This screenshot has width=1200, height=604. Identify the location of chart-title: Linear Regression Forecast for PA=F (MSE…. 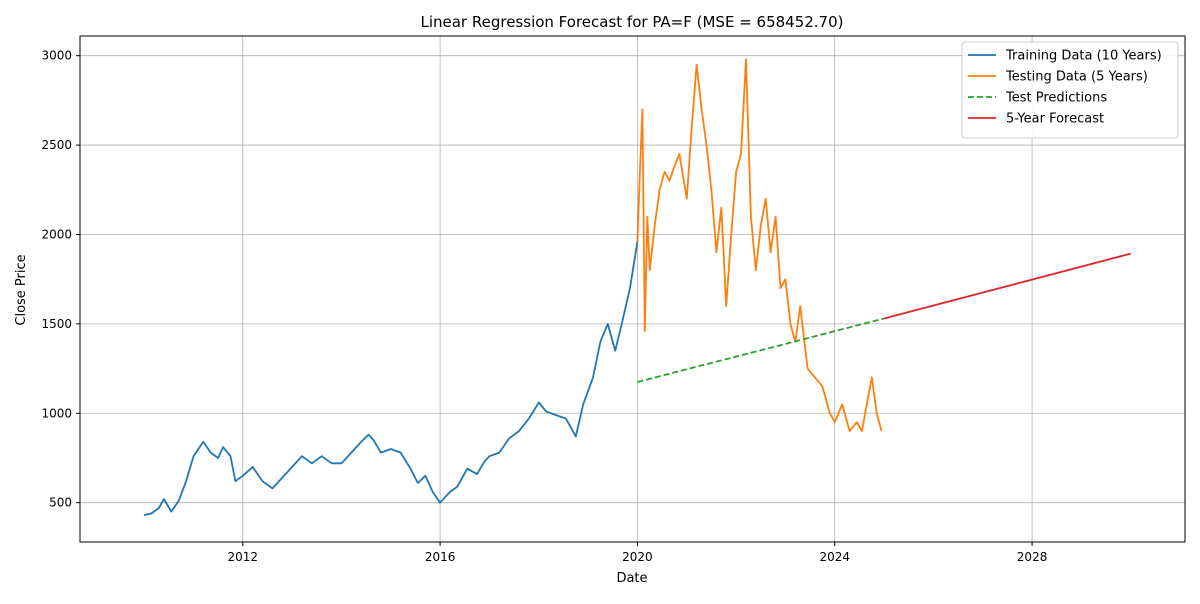
(631, 22).